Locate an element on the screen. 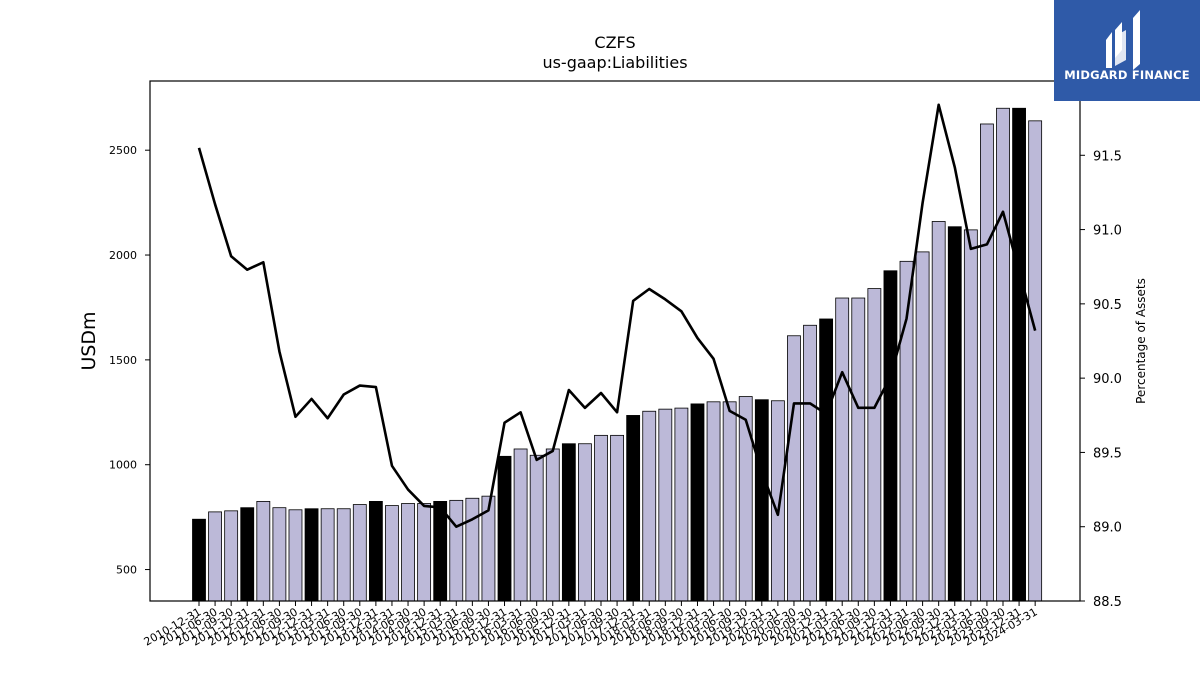 This screenshot has height=675, width=1200. y2-tick-label: 91.5 is located at coordinates (1107, 156).